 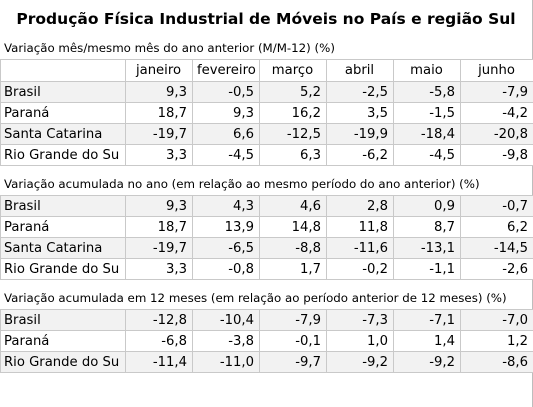 I want to click on month-header: janeiro, so click(x=159, y=70).